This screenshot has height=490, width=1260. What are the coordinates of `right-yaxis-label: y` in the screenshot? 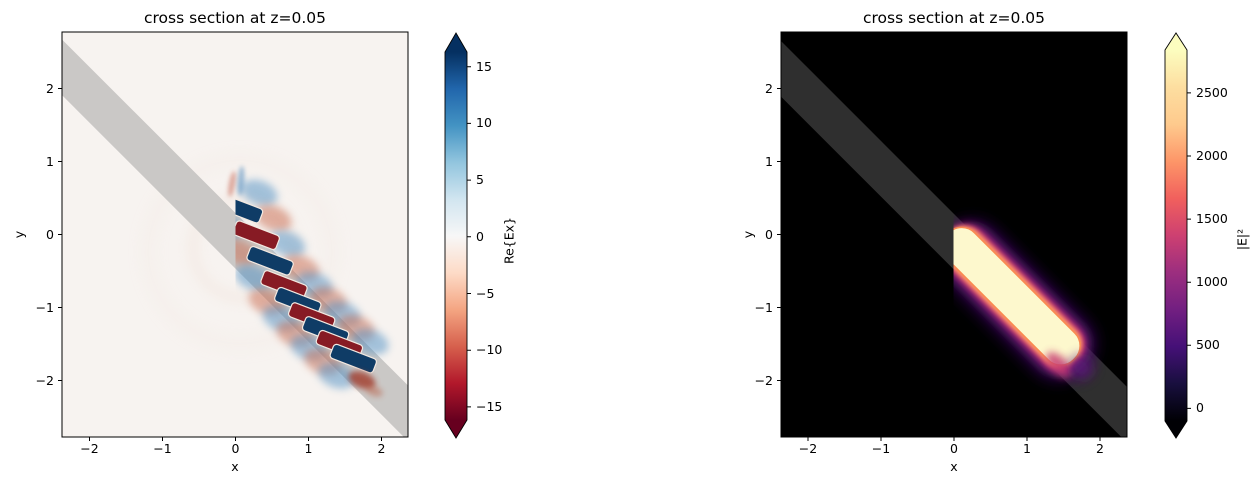 It's located at (748, 234).